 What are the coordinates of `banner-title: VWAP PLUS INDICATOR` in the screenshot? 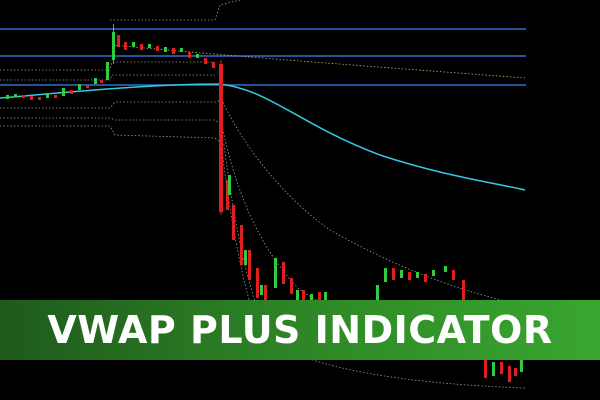 It's located at (300, 330).